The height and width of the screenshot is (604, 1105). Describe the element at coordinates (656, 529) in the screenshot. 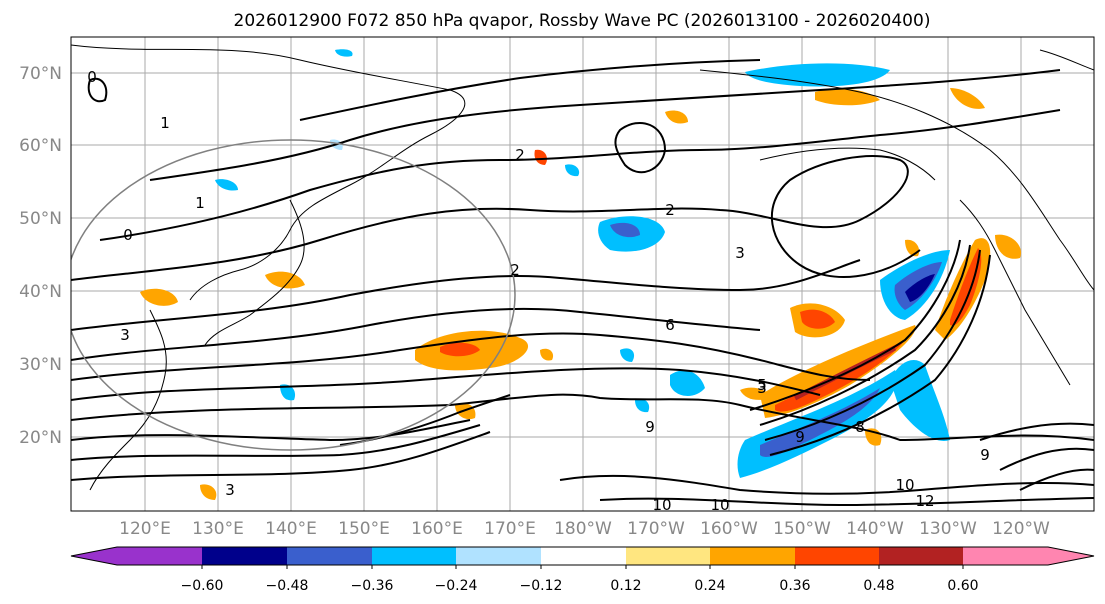

I see `longitude-label: 170°W` at that location.